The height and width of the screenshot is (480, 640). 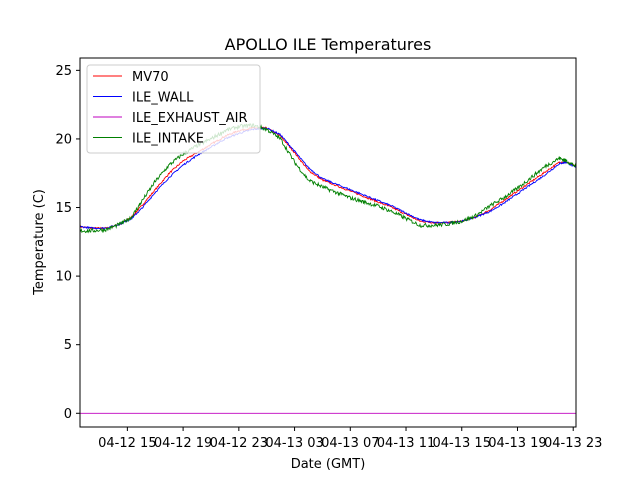 What do you see at coordinates (68, 345) in the screenshot?
I see `y-tick-label: 5` at bounding box center [68, 345].